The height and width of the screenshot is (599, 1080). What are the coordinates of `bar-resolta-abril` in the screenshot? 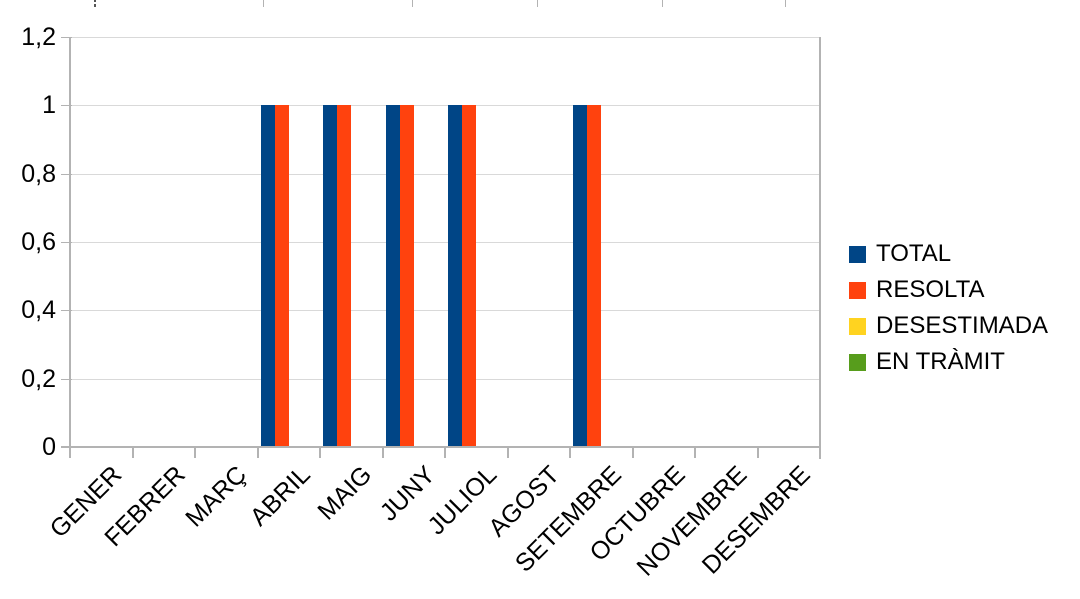 It's located at (282, 276).